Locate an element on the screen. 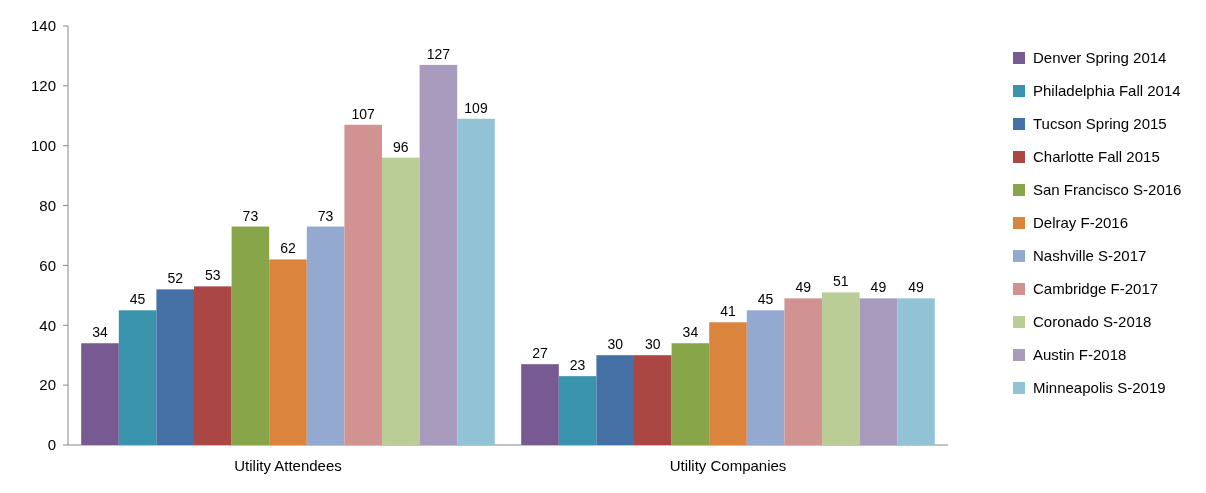 Image resolution: width=1206 pixels, height=493 pixels. legend-label: San Francisco S-2016 is located at coordinates (1107, 190).